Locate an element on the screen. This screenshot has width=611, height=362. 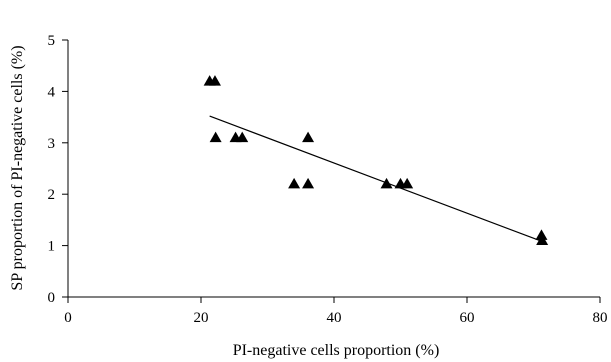
y-tick-label: 1 is located at coordinates (52, 247).